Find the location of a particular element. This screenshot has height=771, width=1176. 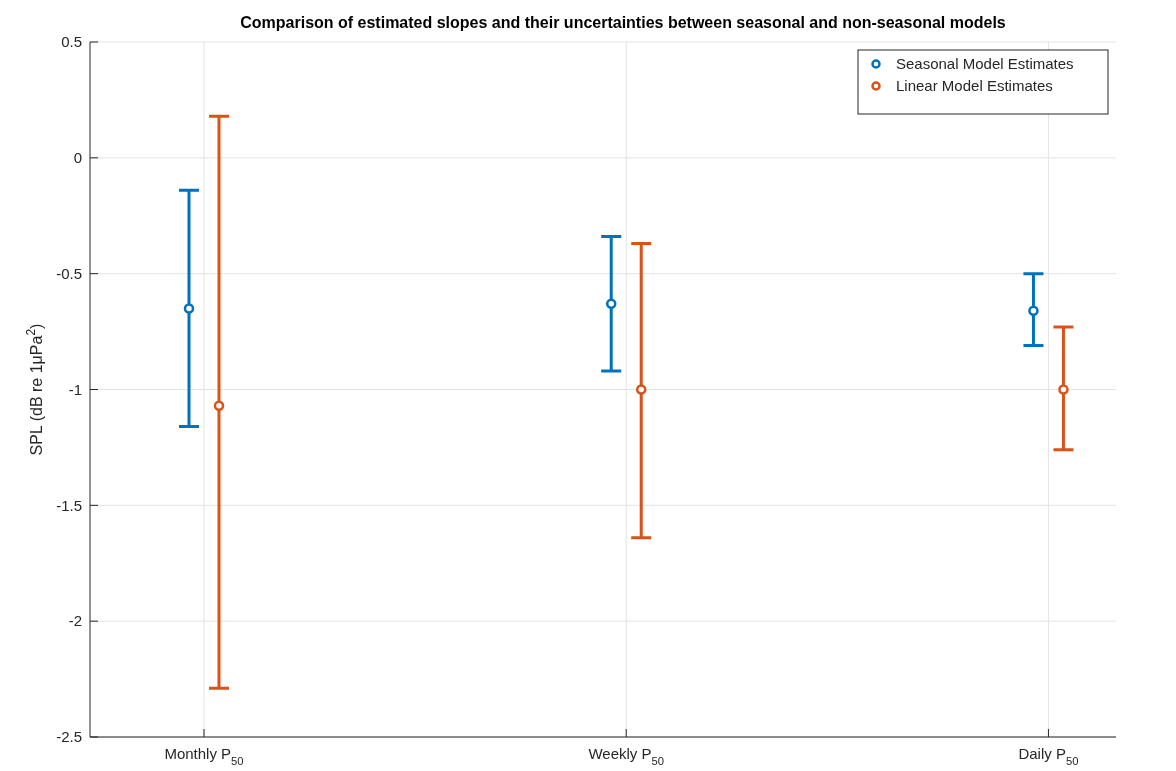

y-tick-label: -1 is located at coordinates (75, 389).